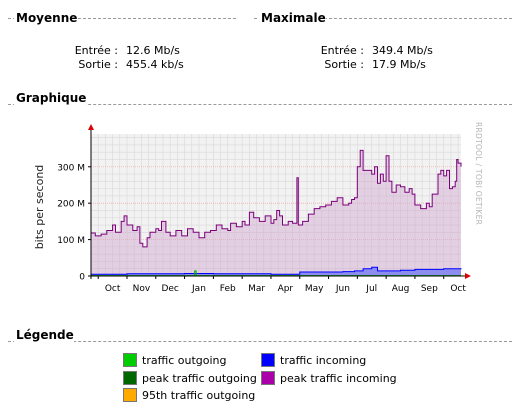  What do you see at coordinates (342, 50) in the screenshot?
I see `maximum-in-label: Entrée :` at bounding box center [342, 50].